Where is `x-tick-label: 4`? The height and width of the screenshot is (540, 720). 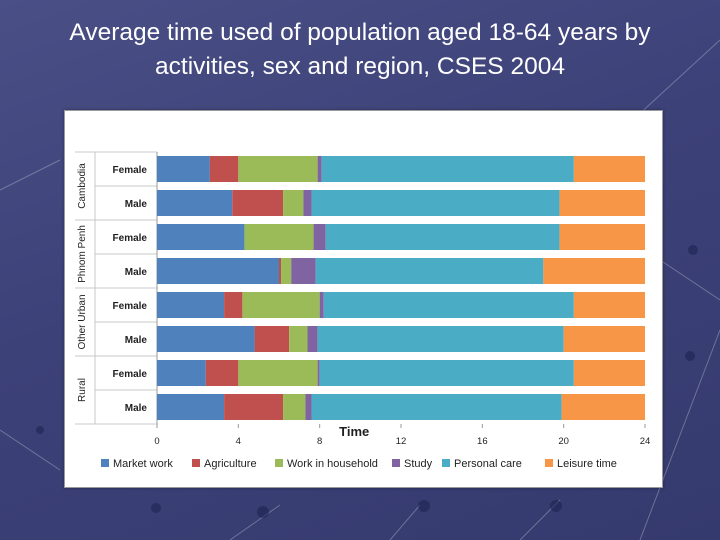
x-tick-label: 4 is located at coordinates (238, 441).